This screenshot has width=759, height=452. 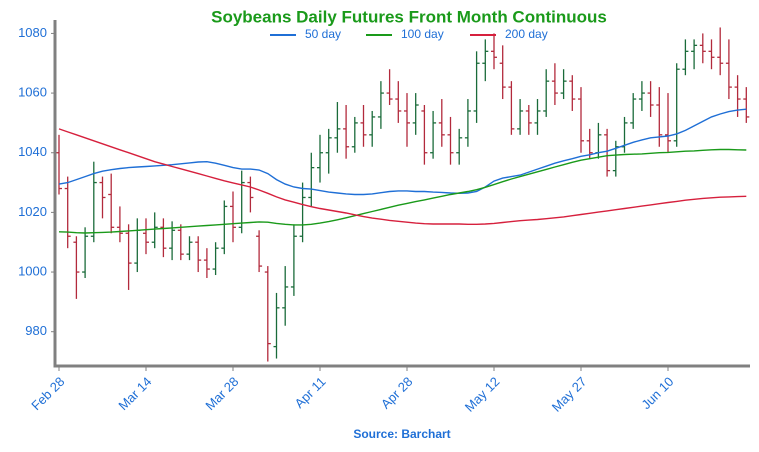 What do you see at coordinates (134, 393) in the screenshot?
I see `x-tick-label: Mar 14` at bounding box center [134, 393].